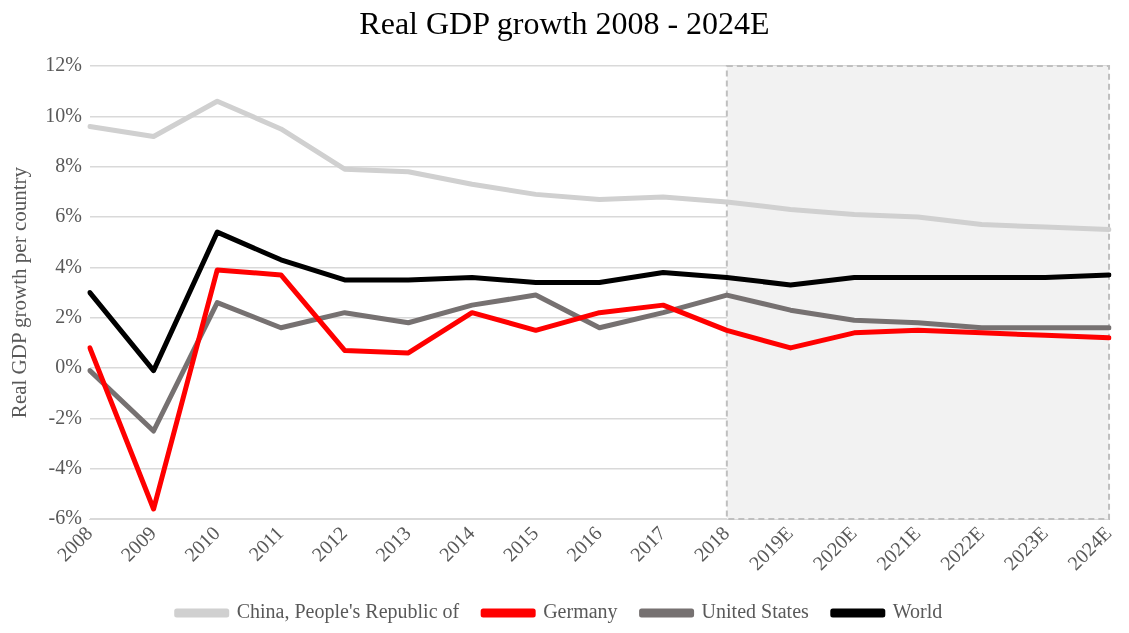  Describe the element at coordinates (564, 23) in the screenshot. I see `chart-title: Real GDP growth 2008 - 2024E` at that location.